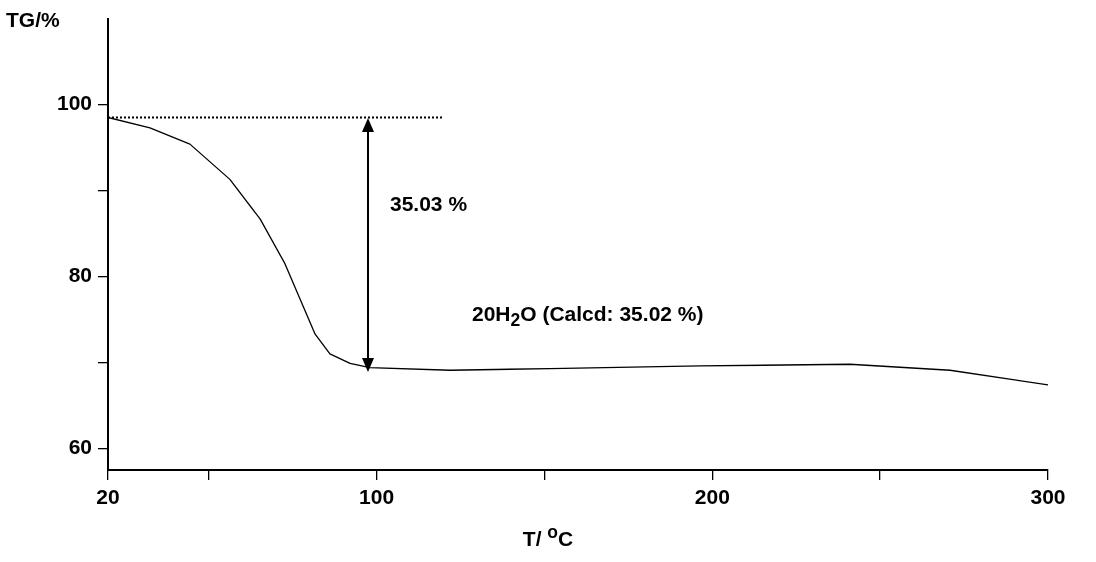 The height and width of the screenshot is (562, 1096). Describe the element at coordinates (712, 497) in the screenshot. I see `x-tick-label: 200` at that location.